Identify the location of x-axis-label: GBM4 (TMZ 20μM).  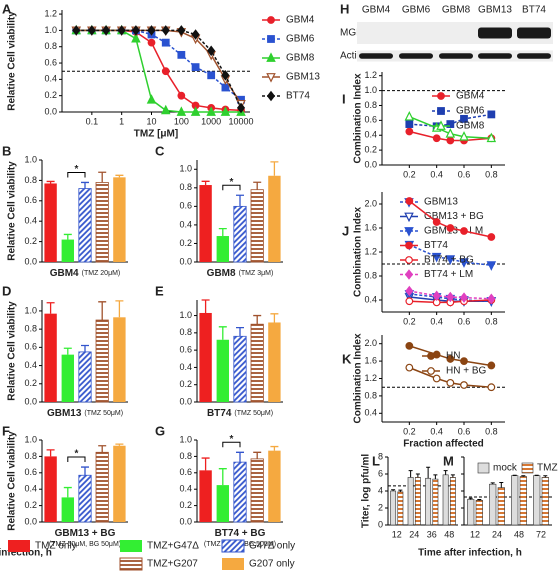
(85, 273).